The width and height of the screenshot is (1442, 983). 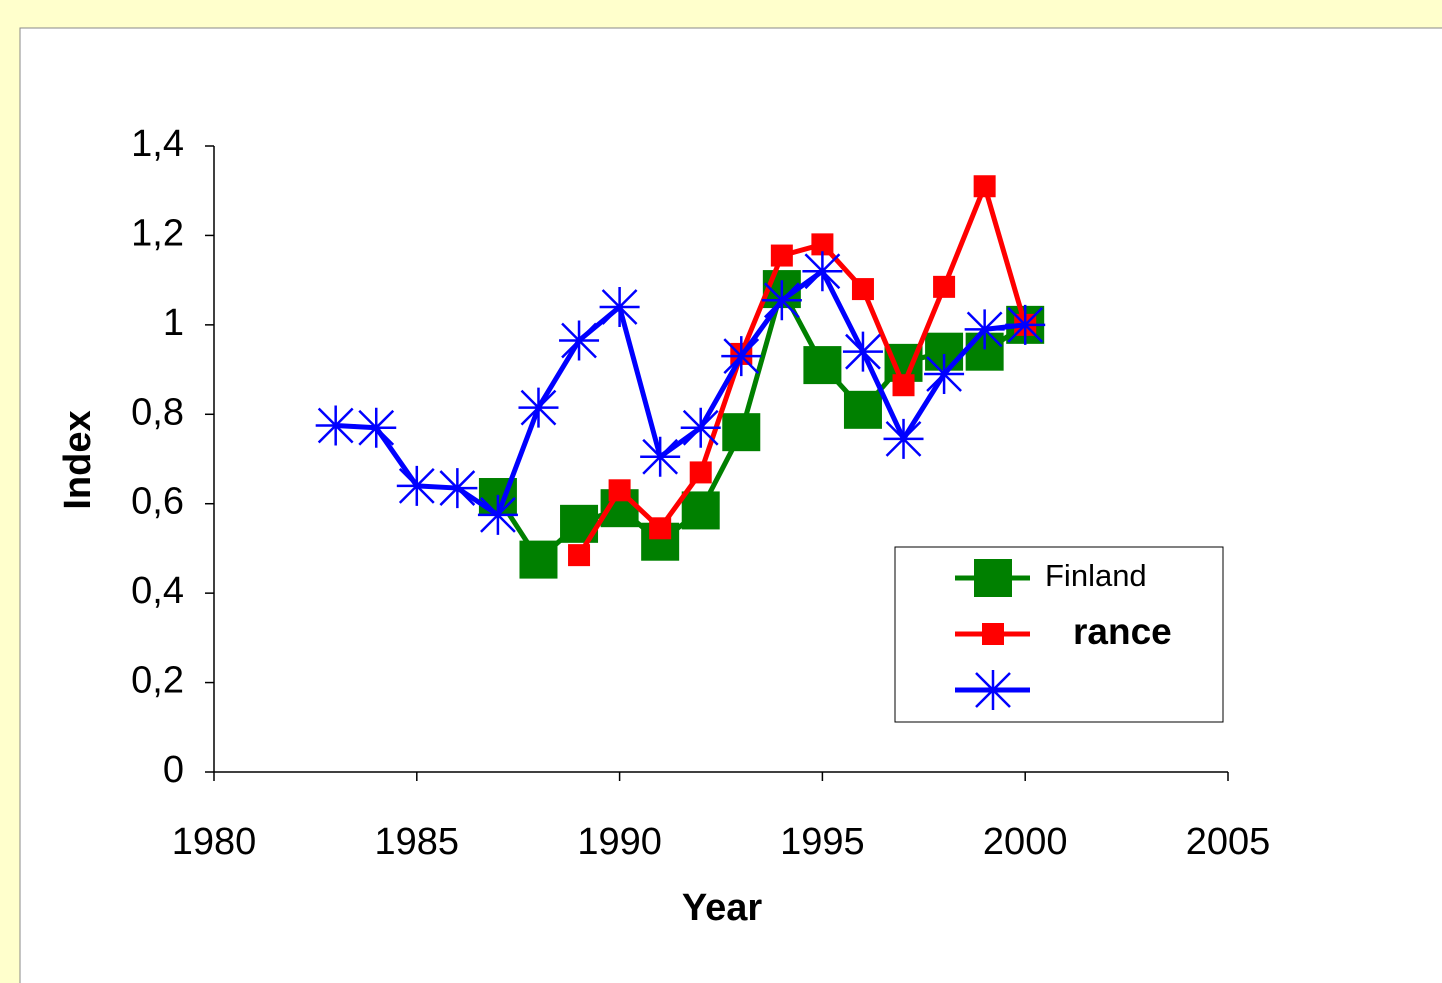 What do you see at coordinates (157, 144) in the screenshot?
I see `y-tick-label: 1,4` at bounding box center [157, 144].